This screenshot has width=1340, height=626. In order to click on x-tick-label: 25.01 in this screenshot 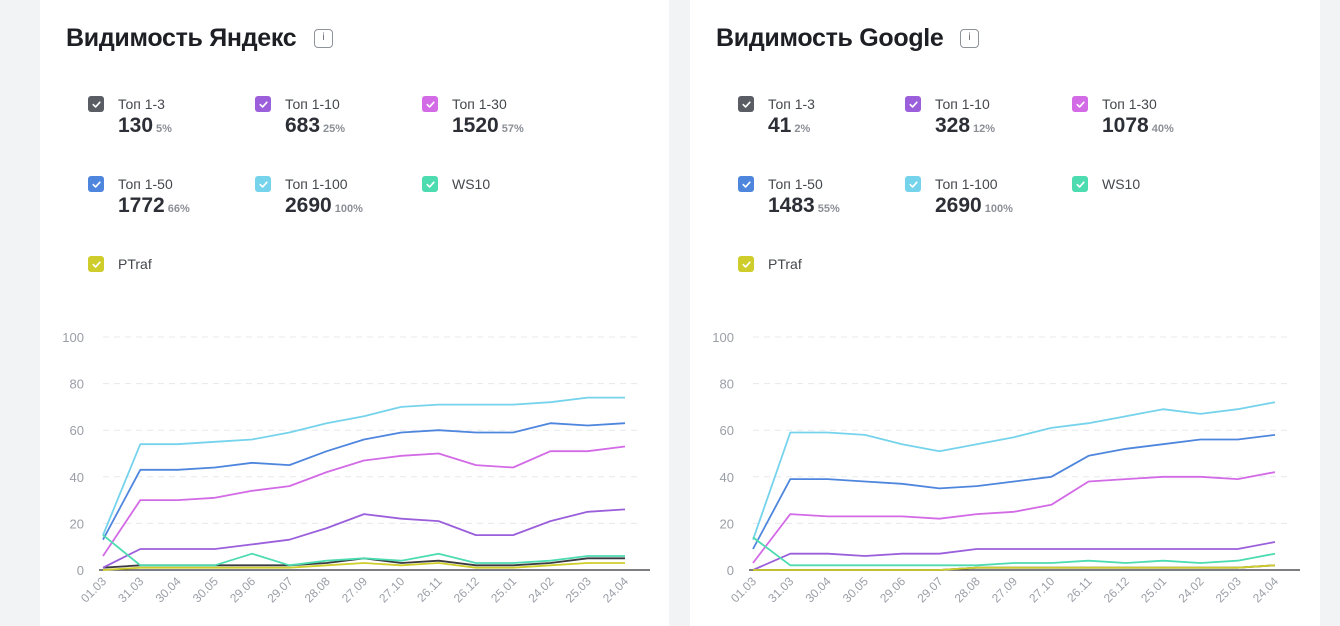, I will do `click(503, 589)`.